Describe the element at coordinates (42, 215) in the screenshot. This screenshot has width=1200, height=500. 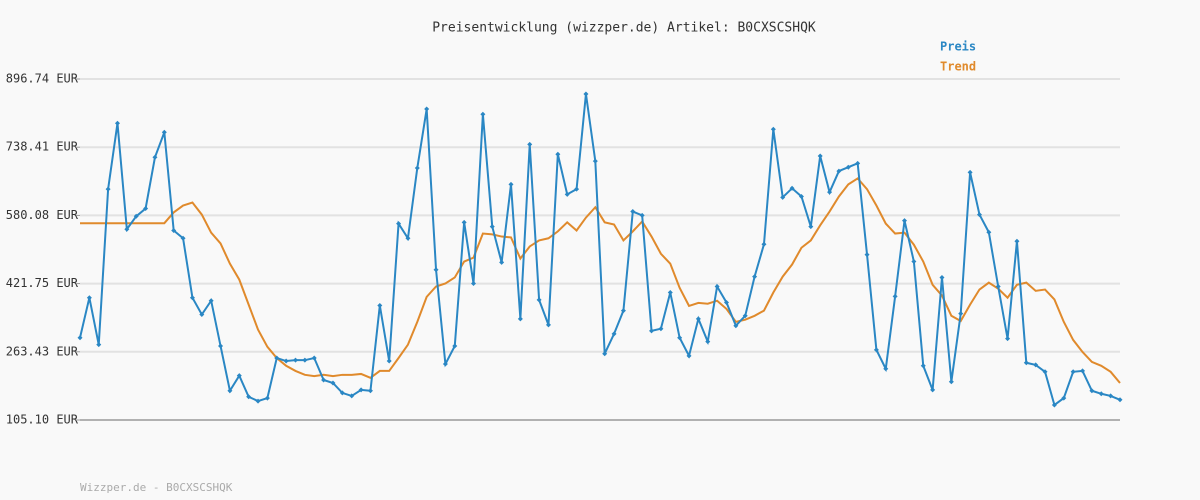
I see `y-tick-label: 580.08 EUR` at that location.